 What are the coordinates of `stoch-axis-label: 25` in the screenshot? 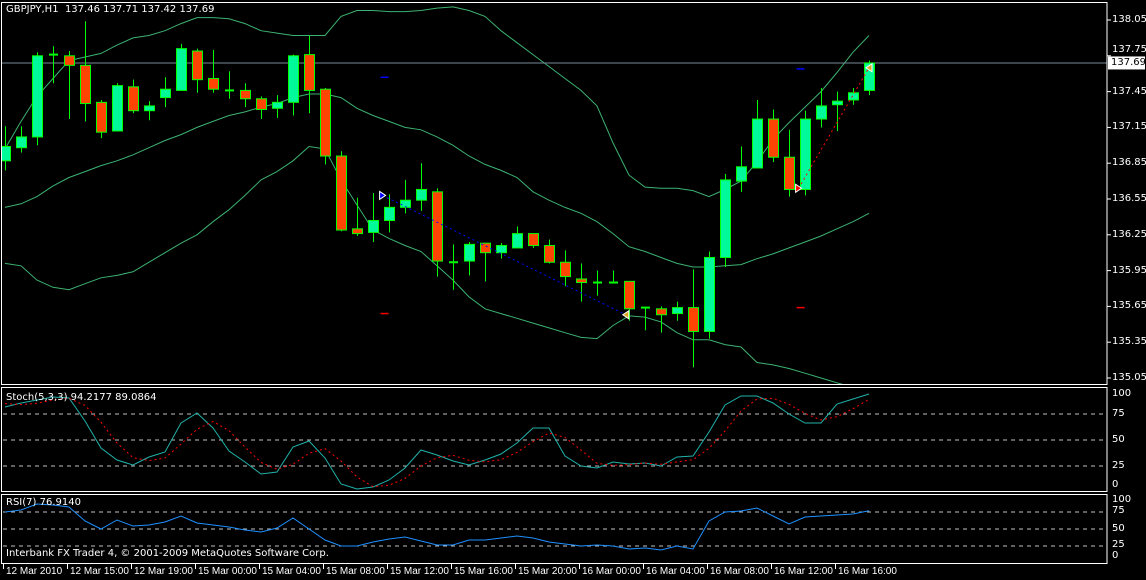 It's located at (1118, 465).